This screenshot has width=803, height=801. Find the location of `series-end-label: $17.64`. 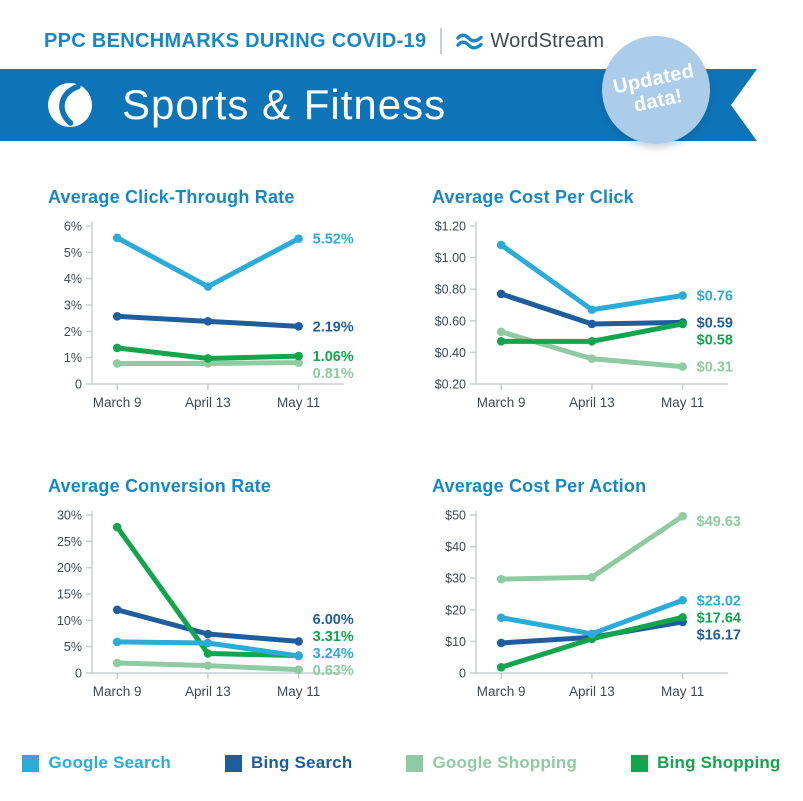

series-end-label: $17.64 is located at coordinates (719, 618).